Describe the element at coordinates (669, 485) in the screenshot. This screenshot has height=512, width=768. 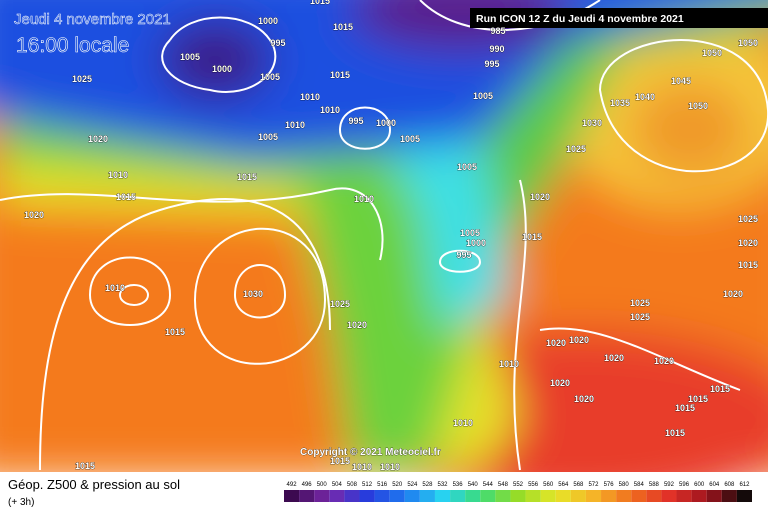
I see `scale-label: 592` at that location.